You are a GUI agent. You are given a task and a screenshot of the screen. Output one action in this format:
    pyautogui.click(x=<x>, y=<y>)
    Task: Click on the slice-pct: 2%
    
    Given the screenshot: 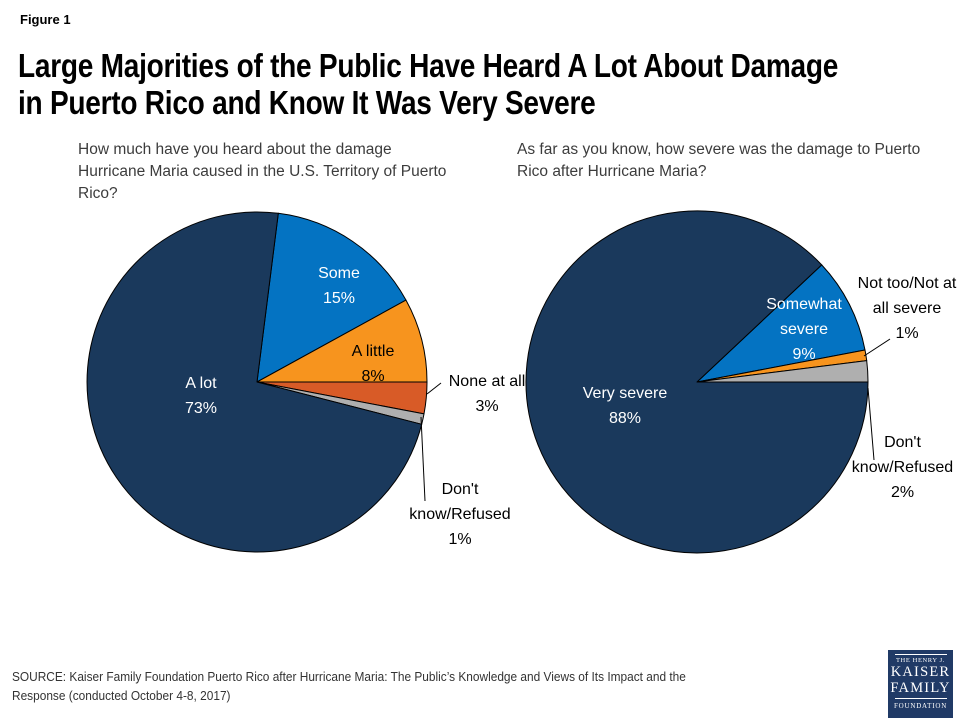 What is the action you would take?
    pyautogui.click(x=902, y=492)
    